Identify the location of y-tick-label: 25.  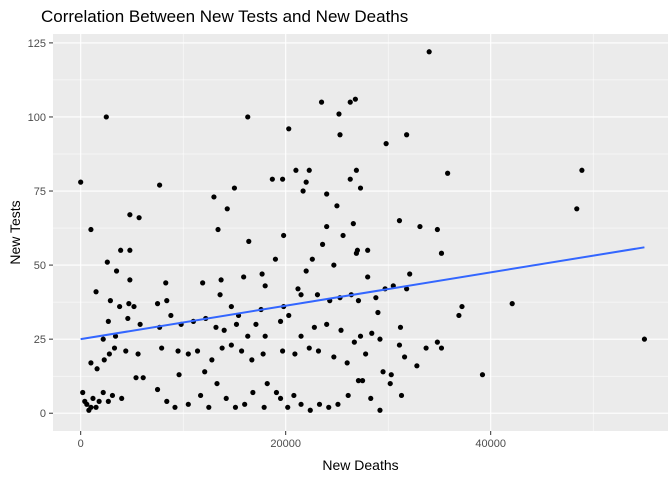
(40, 340).